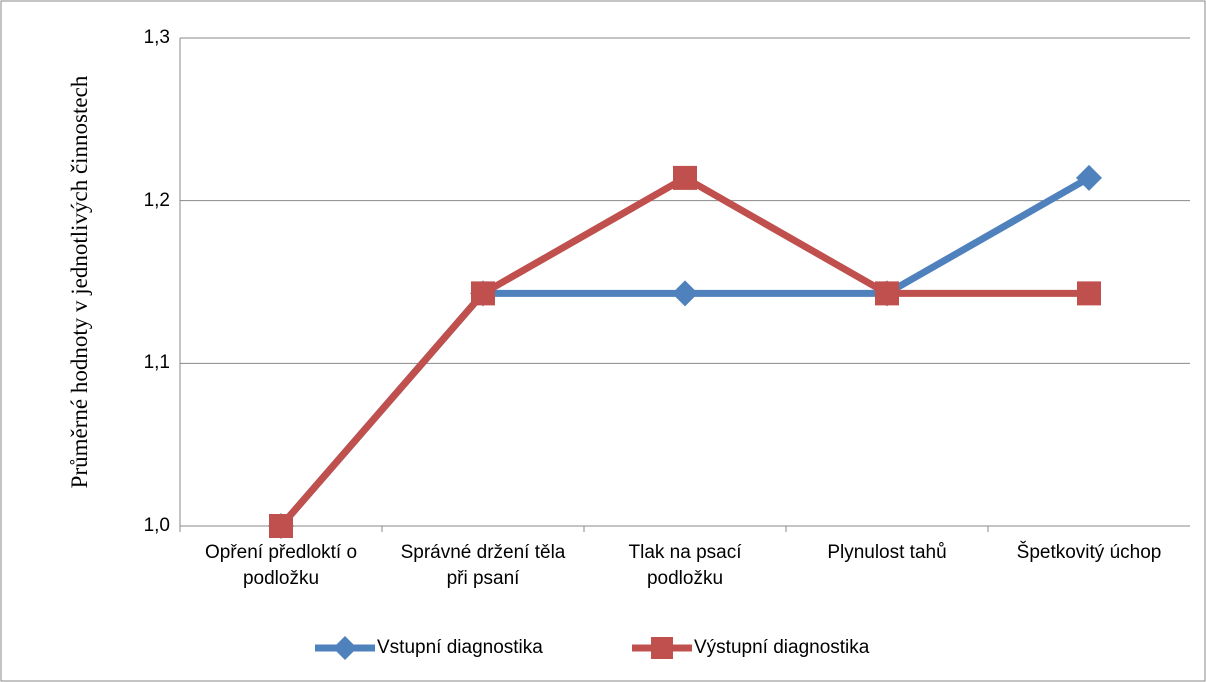  Describe the element at coordinates (782, 647) in the screenshot. I see `legend-label: Výstupní diagnostika` at that location.